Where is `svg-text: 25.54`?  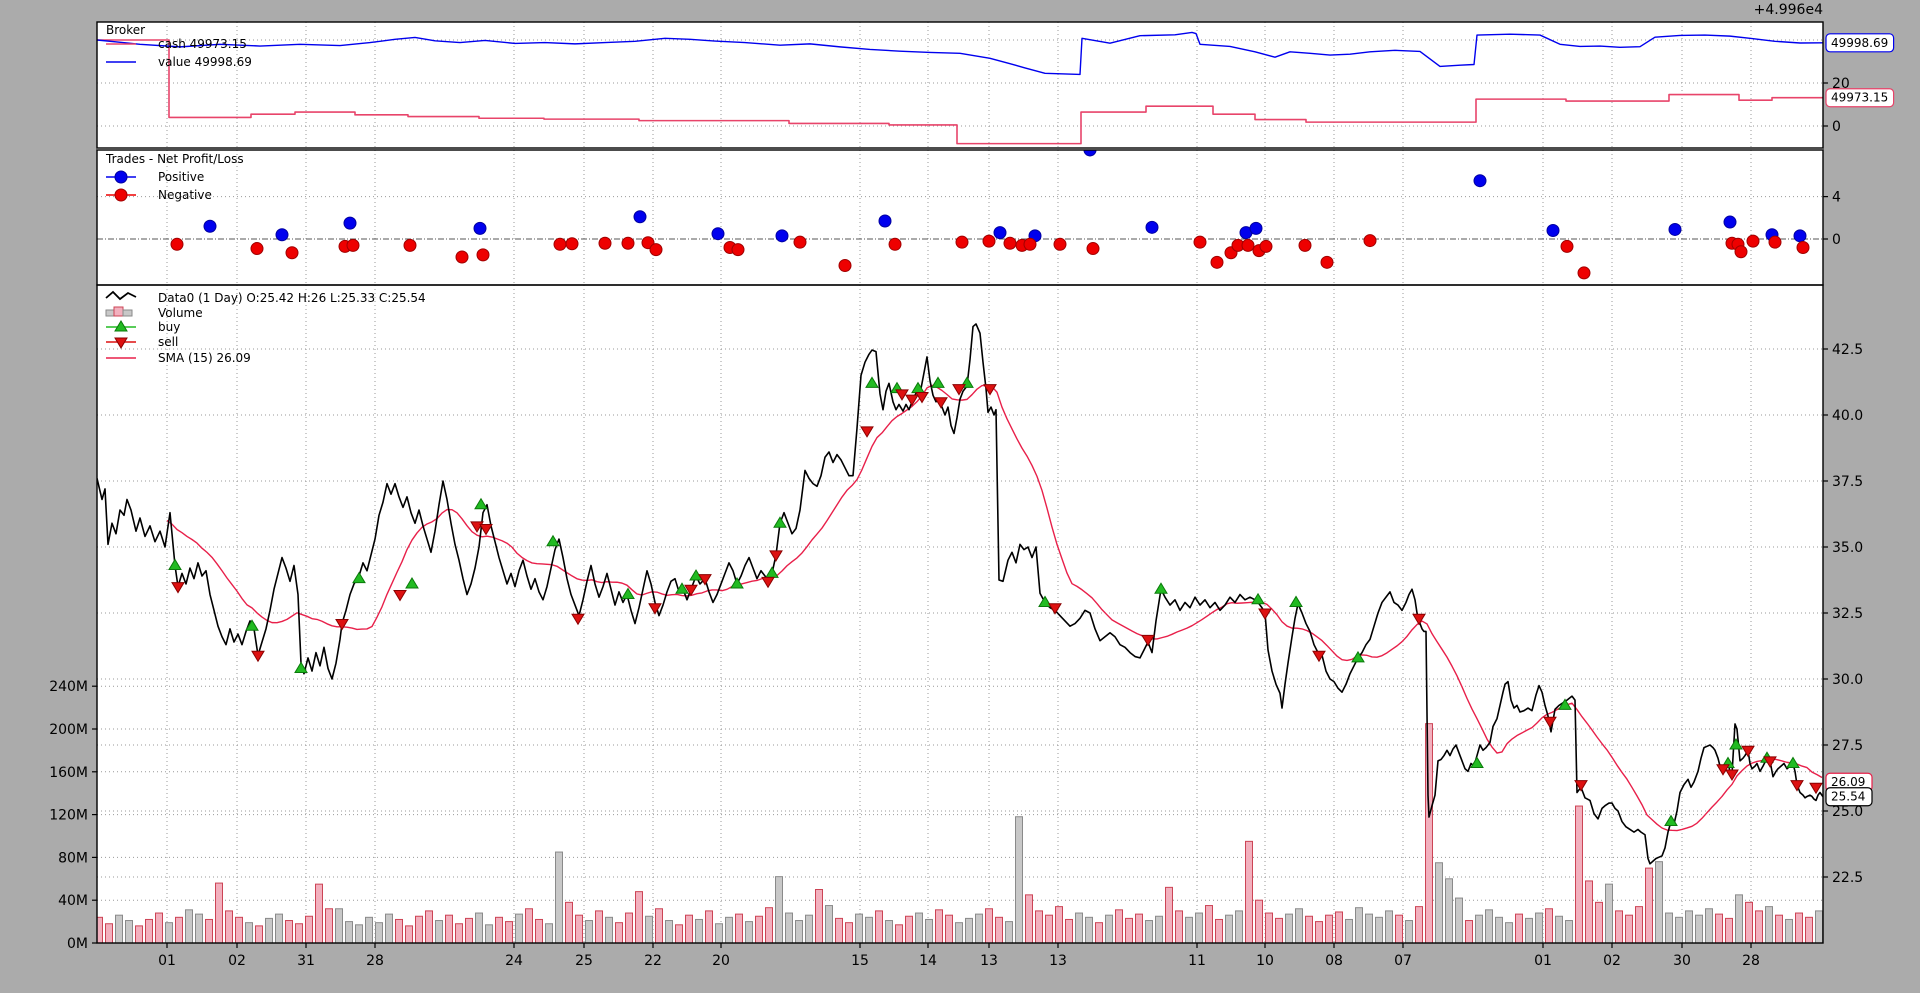
svg-text: 25.54 is located at coordinates (1848, 797).